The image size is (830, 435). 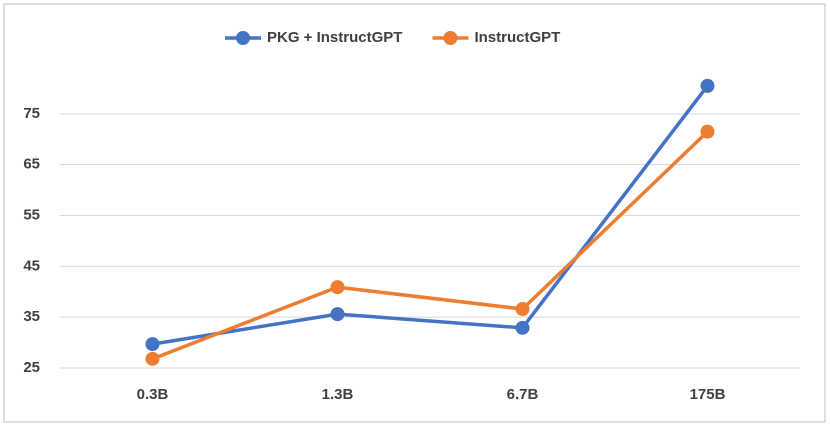 What do you see at coordinates (31, 265) in the screenshot?
I see `y-tick-label: 45` at bounding box center [31, 265].